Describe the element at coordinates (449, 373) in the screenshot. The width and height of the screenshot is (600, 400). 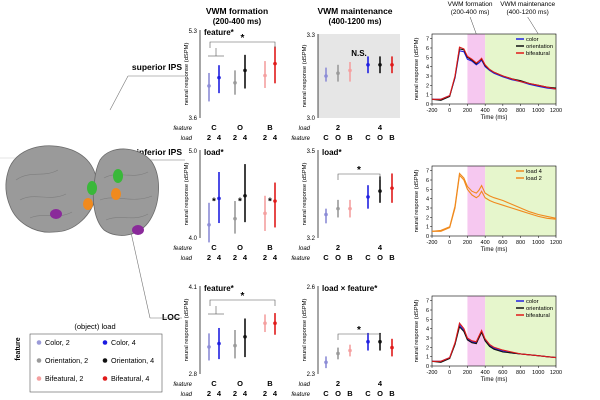
I see `x-tick-label: 0` at that location.